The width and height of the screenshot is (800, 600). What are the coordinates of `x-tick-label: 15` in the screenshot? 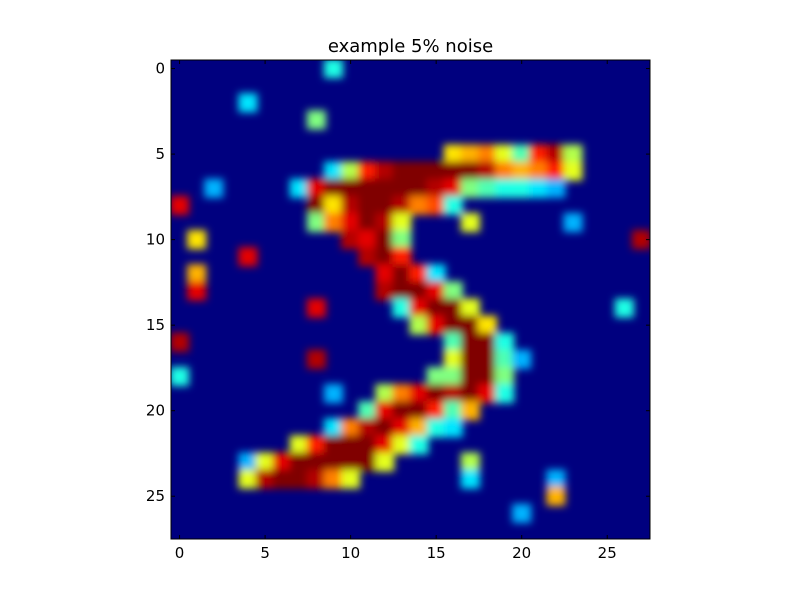 It's located at (436, 553).